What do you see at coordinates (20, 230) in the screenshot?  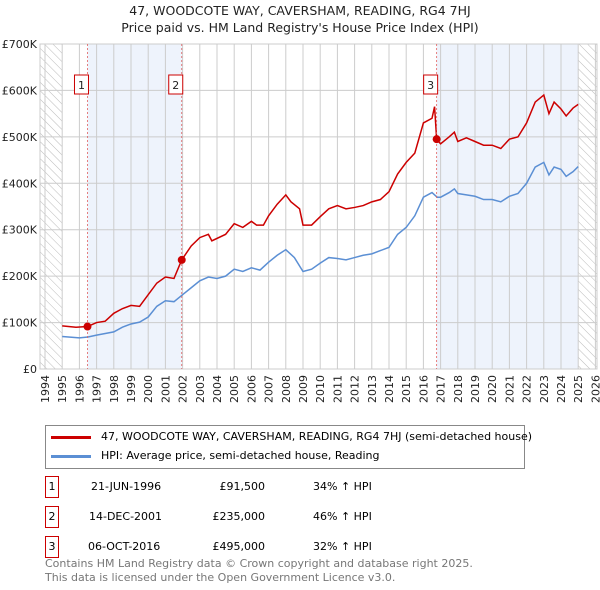 I see `y-tick-label: £300K` at bounding box center [20, 230].